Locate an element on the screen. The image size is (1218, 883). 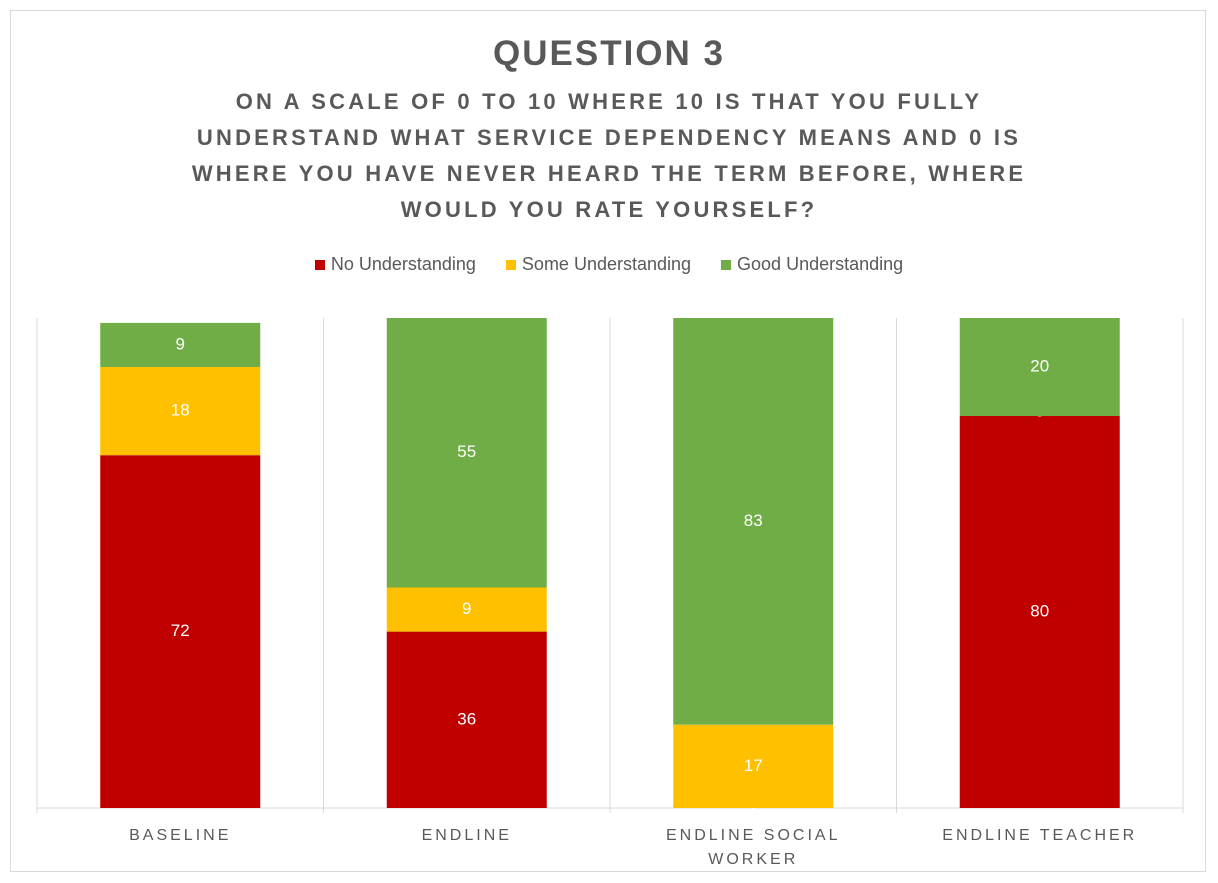
data-label: 36 is located at coordinates (466, 718).